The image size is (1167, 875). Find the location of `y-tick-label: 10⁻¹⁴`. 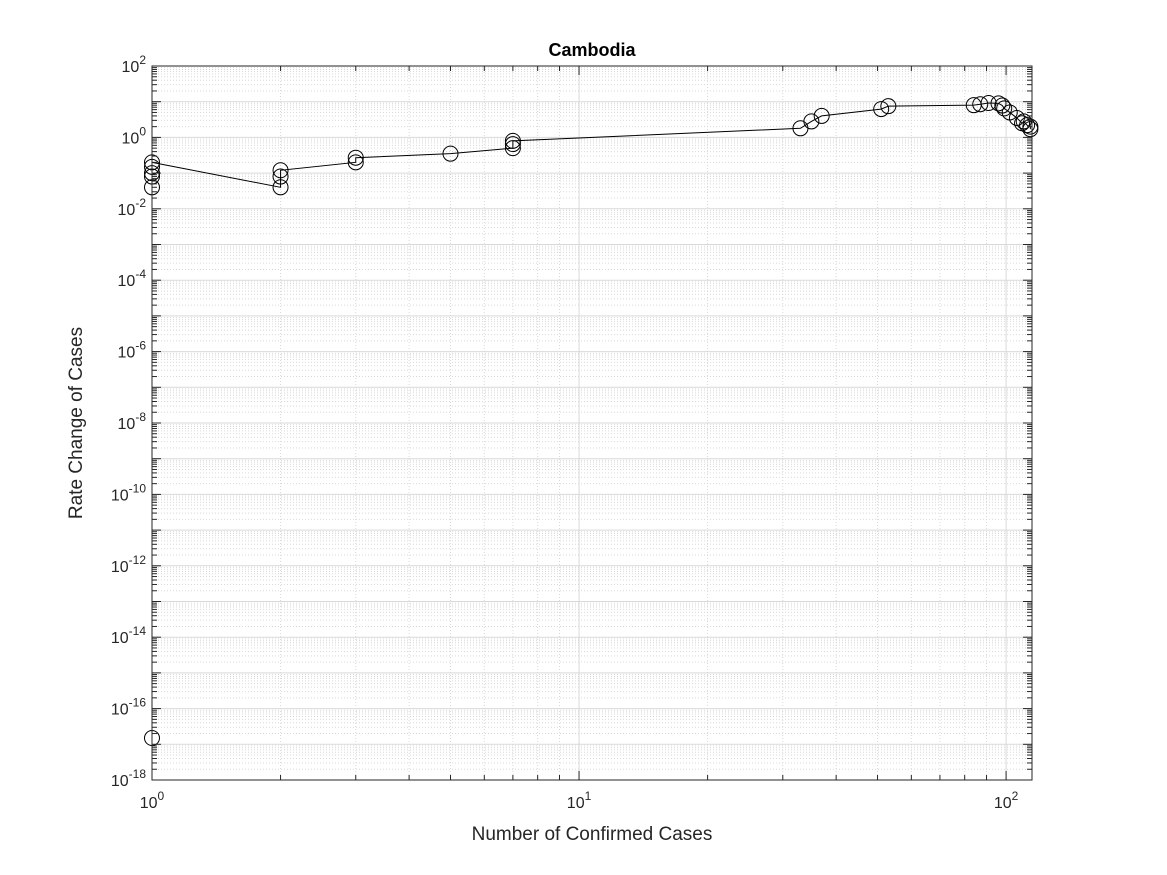

y-tick-label: 10⁻¹⁴ is located at coordinates (128, 635).